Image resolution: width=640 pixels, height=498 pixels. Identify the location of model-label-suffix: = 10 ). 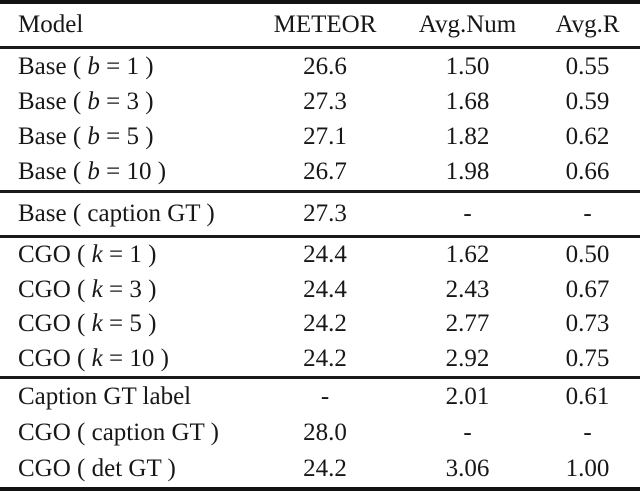
(135, 358).